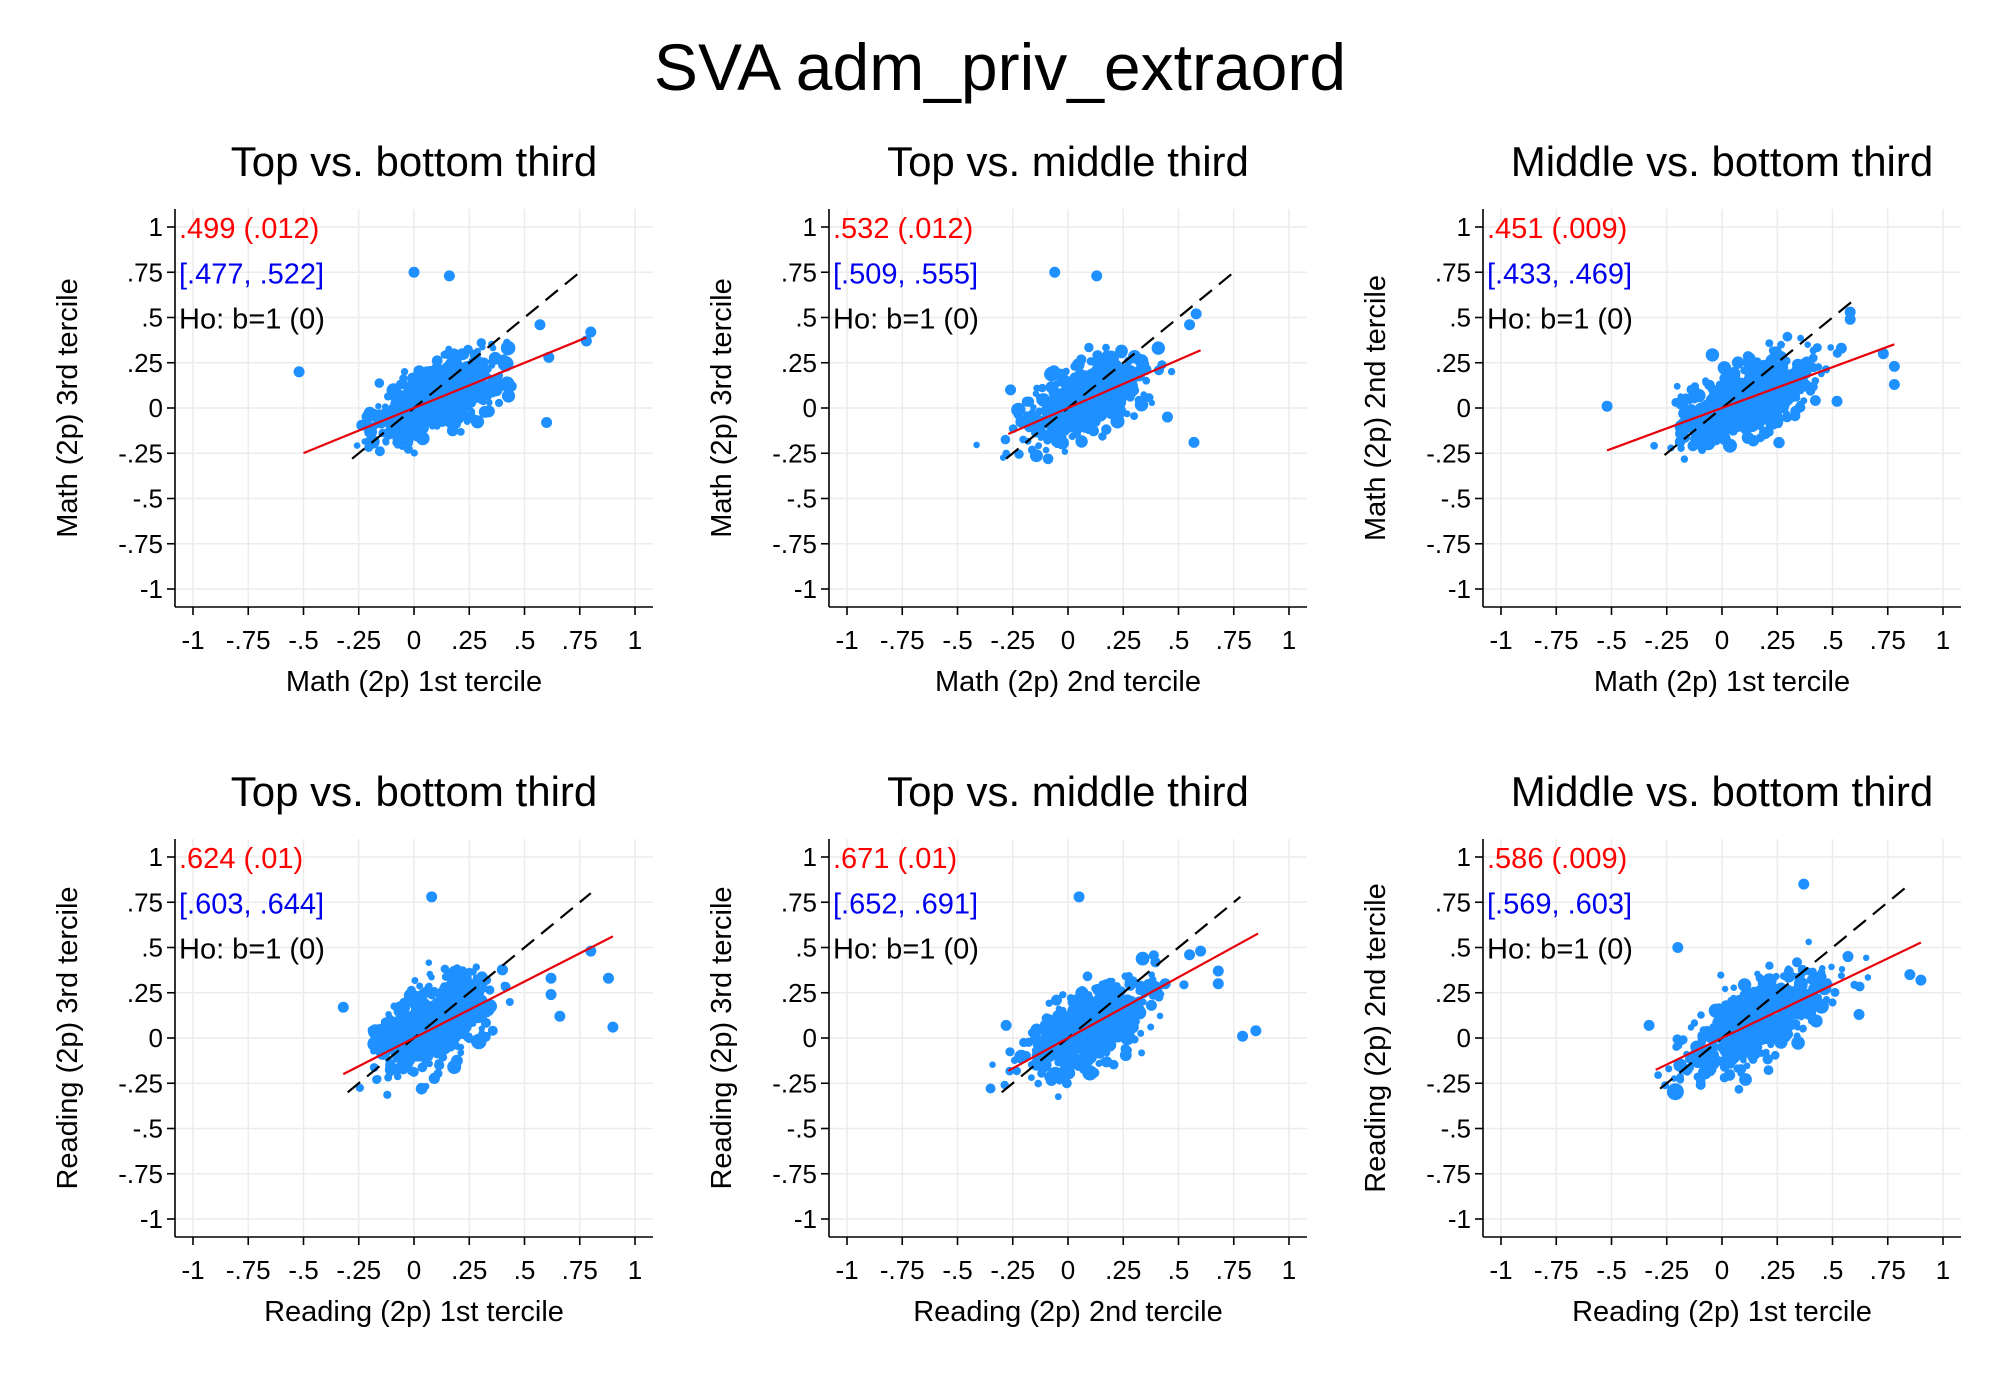 The height and width of the screenshot is (1400, 2000). Describe the element at coordinates (1376, 1038) in the screenshot. I see `y-axis-title: Reading (2p) 2nd tercile` at that location.